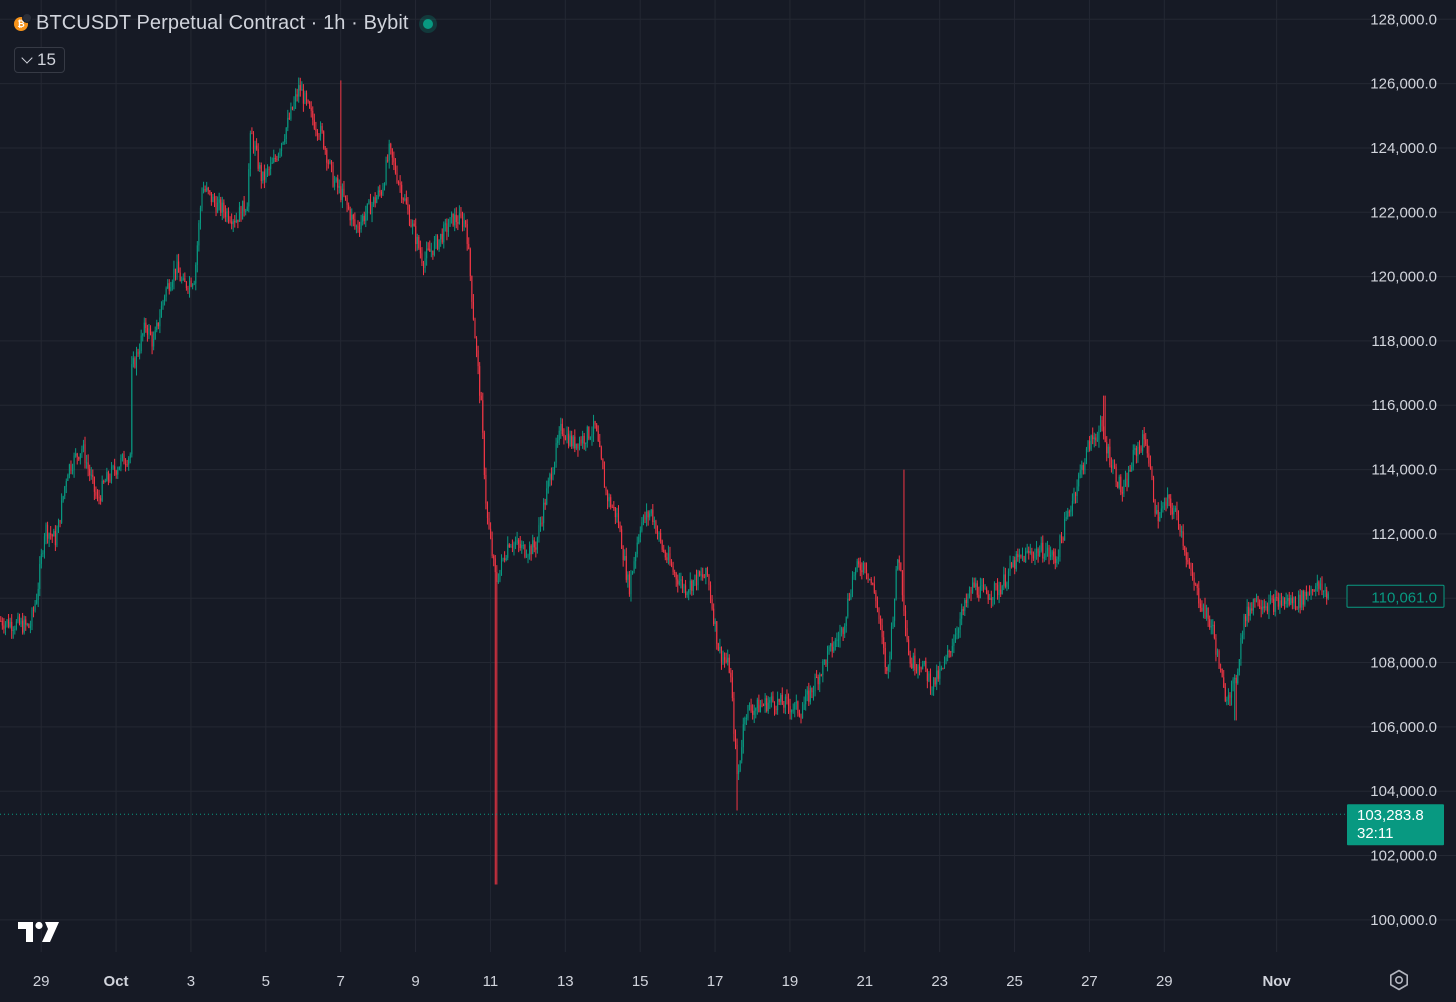  What do you see at coordinates (427, 23) in the screenshot?
I see `market-status-icon` at bounding box center [427, 23].